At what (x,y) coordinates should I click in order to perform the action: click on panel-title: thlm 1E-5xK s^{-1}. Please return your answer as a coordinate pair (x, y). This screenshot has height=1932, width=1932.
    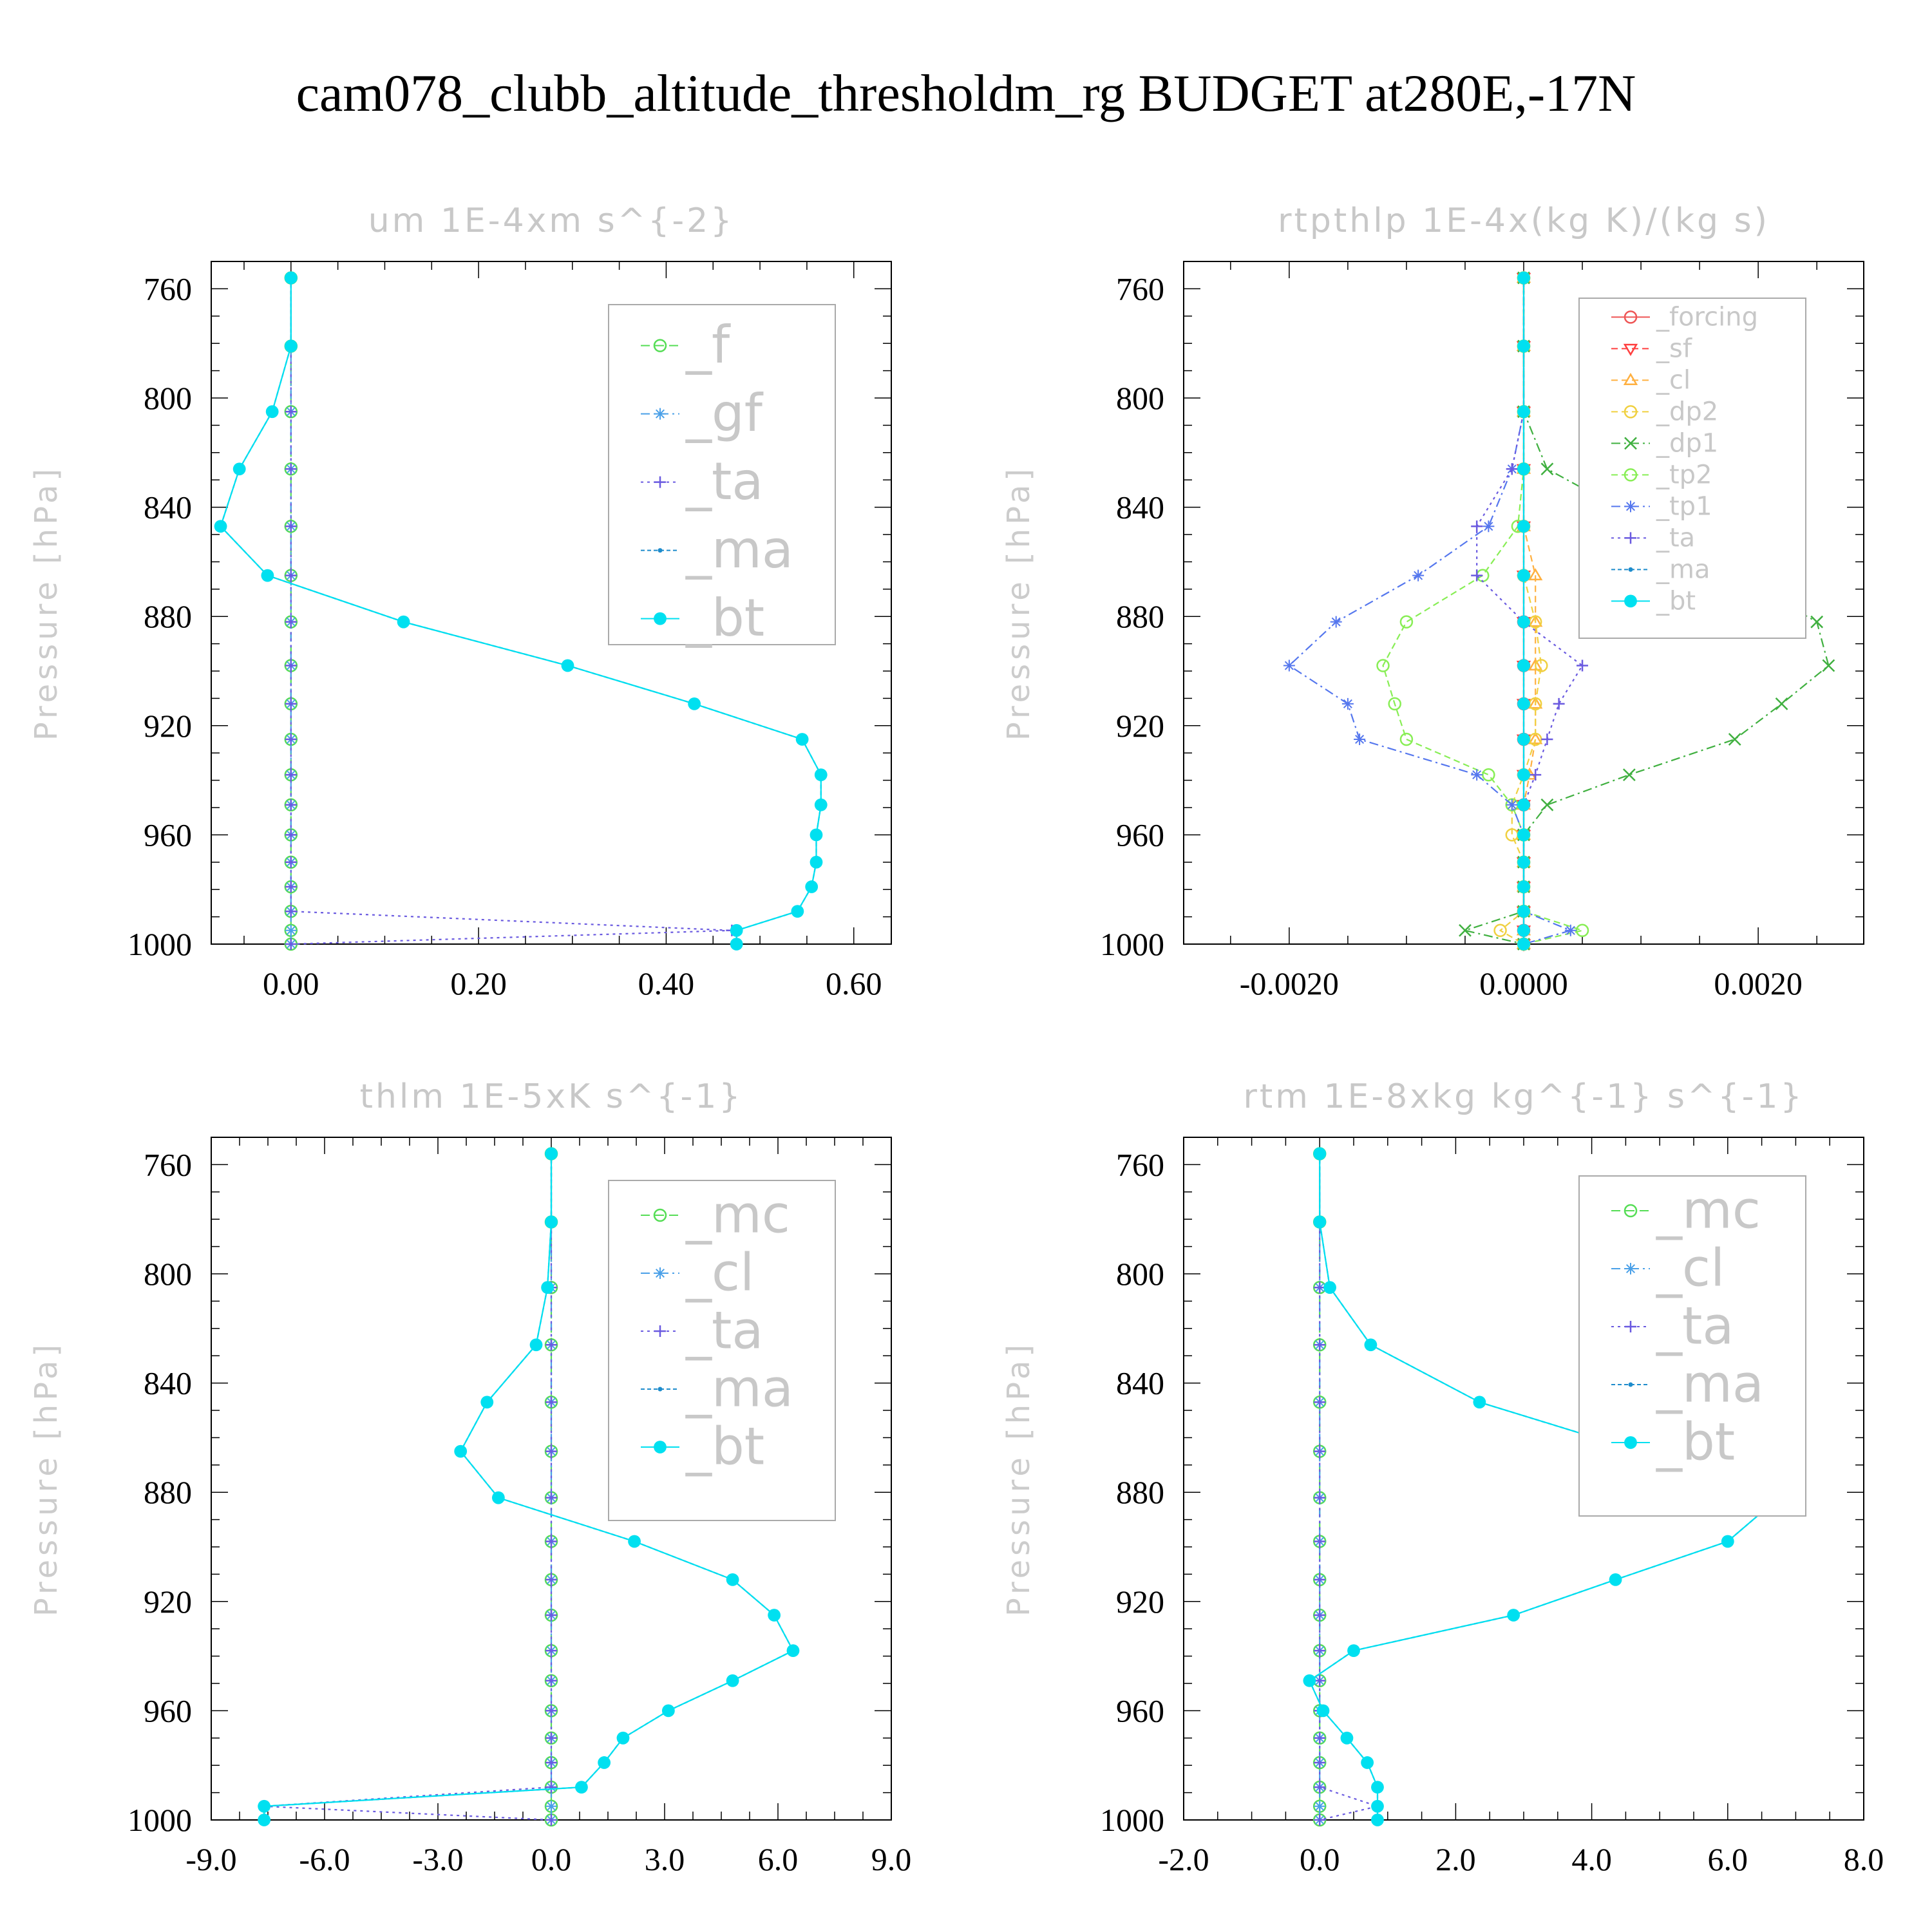
    Looking at the image, I should click on (551, 1096).